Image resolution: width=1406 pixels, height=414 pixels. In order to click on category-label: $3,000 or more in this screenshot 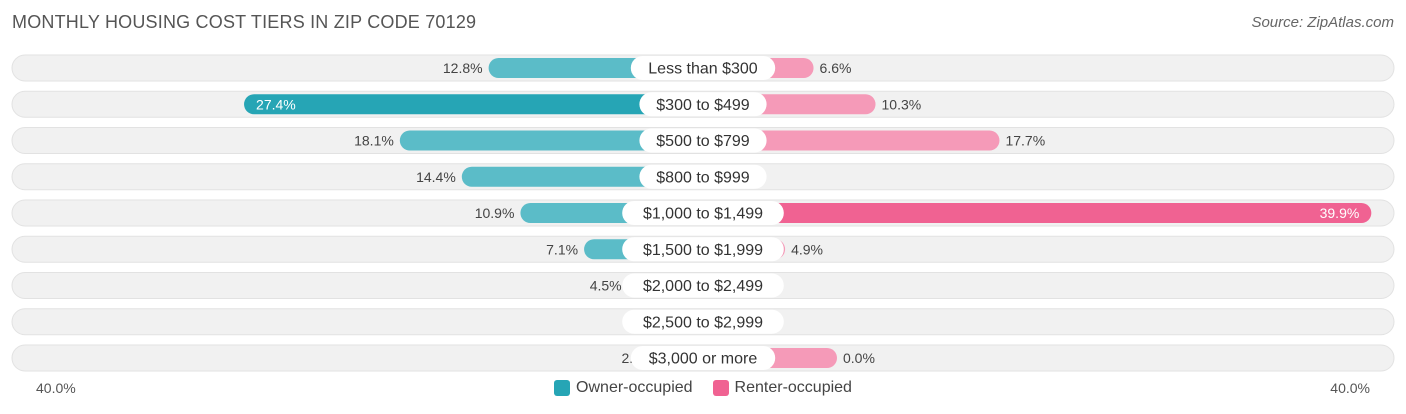, I will do `click(703, 359)`.